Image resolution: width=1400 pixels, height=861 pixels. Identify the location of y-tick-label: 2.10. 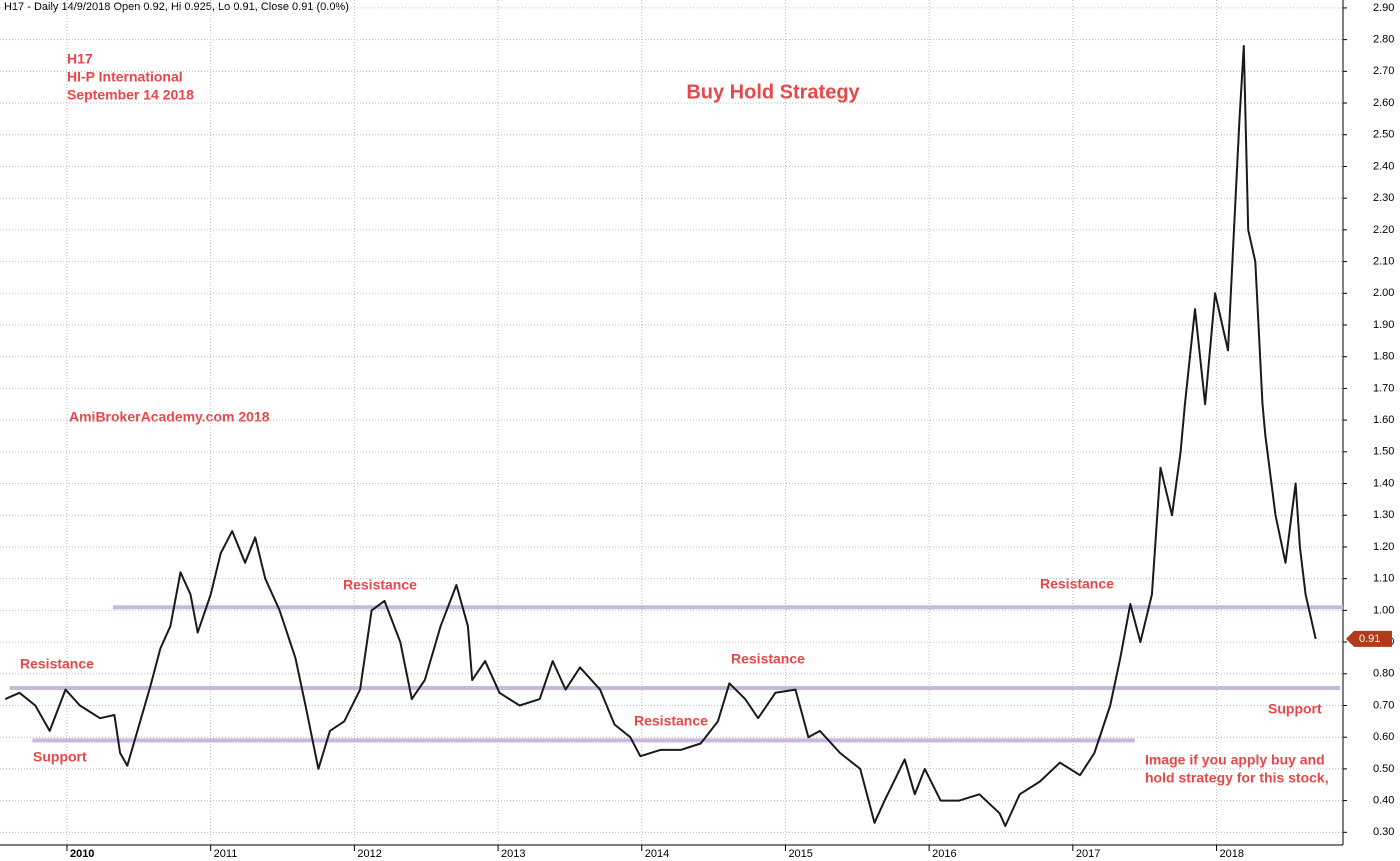
(1383, 261).